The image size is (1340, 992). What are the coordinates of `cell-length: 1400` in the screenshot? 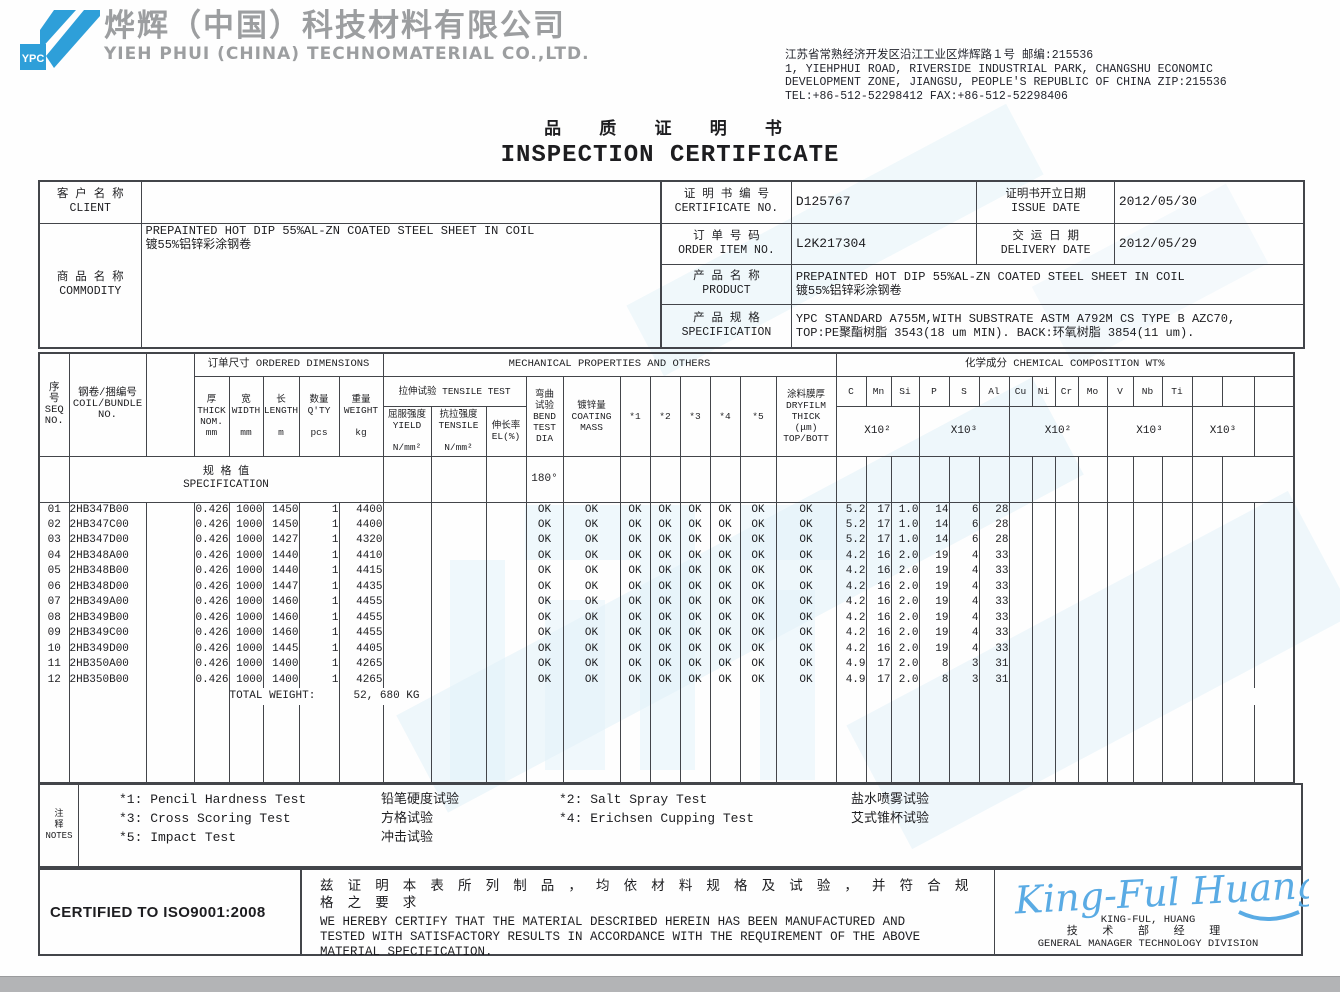 It's located at (281, 680).